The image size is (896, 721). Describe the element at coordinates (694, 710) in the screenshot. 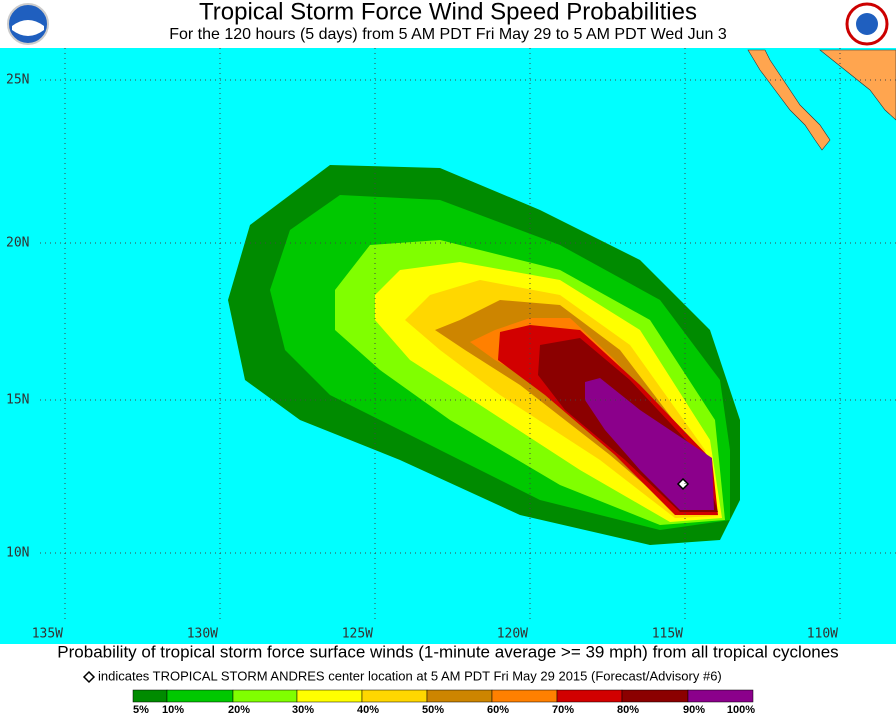

I see `legend-label: 90%` at that location.